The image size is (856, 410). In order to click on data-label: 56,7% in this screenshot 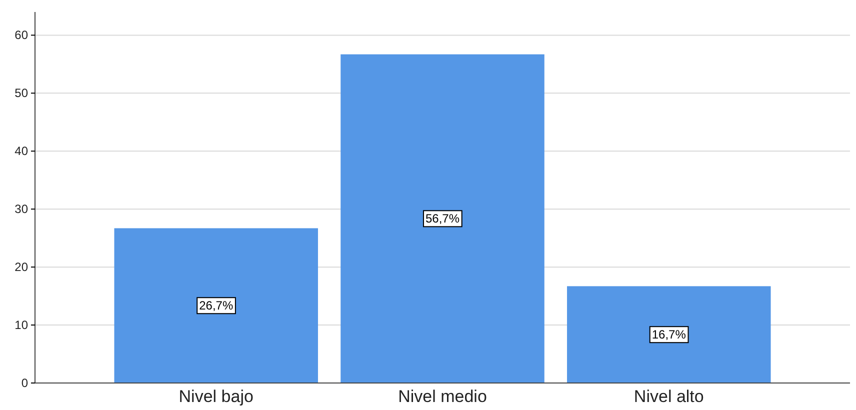, I will do `click(442, 219)`.